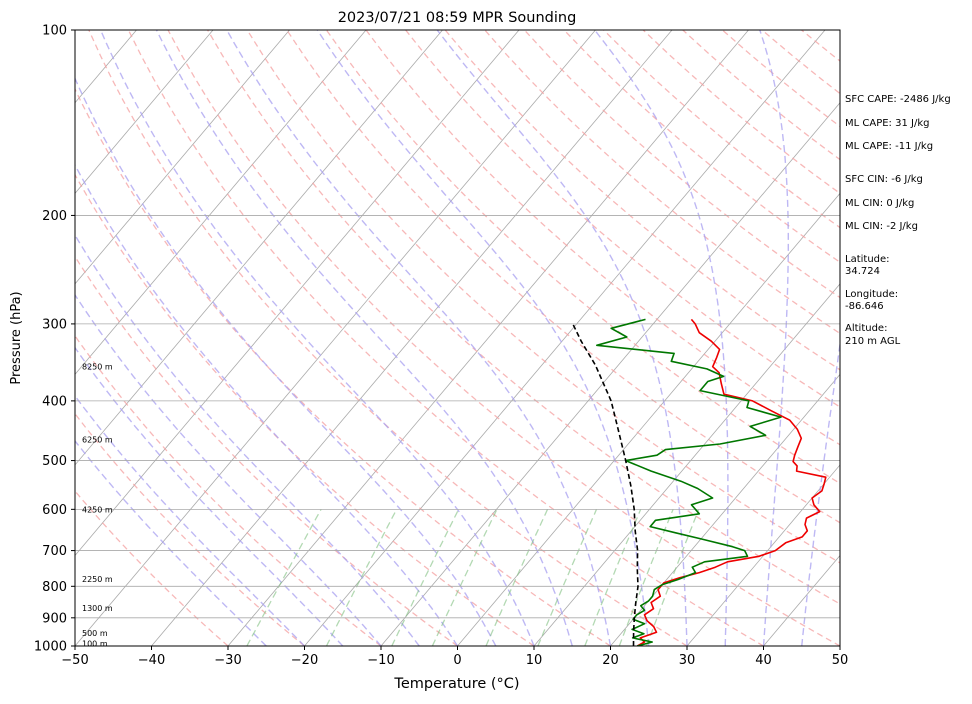 The width and height of the screenshot is (972, 704). I want to click on y-tick-label: 600, so click(54, 510).